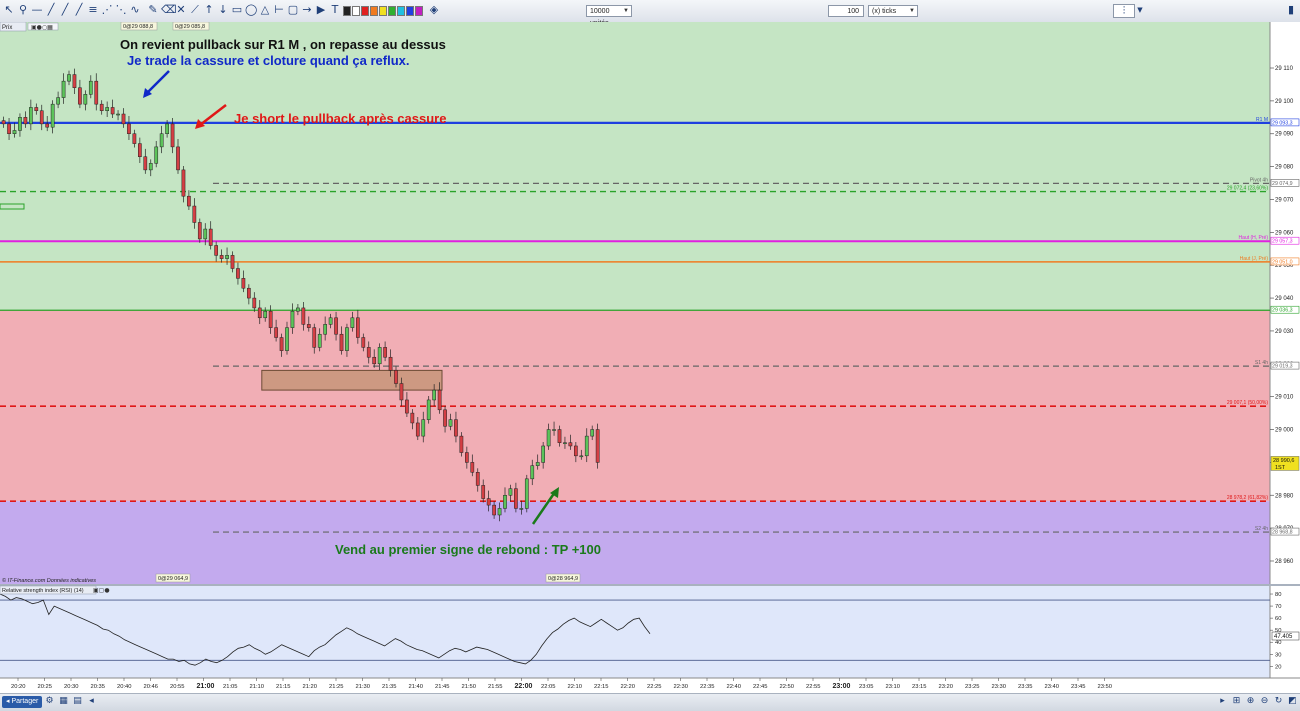 The image size is (1300, 711). I want to click on scroll-icon: ▸, so click(1222, 701).